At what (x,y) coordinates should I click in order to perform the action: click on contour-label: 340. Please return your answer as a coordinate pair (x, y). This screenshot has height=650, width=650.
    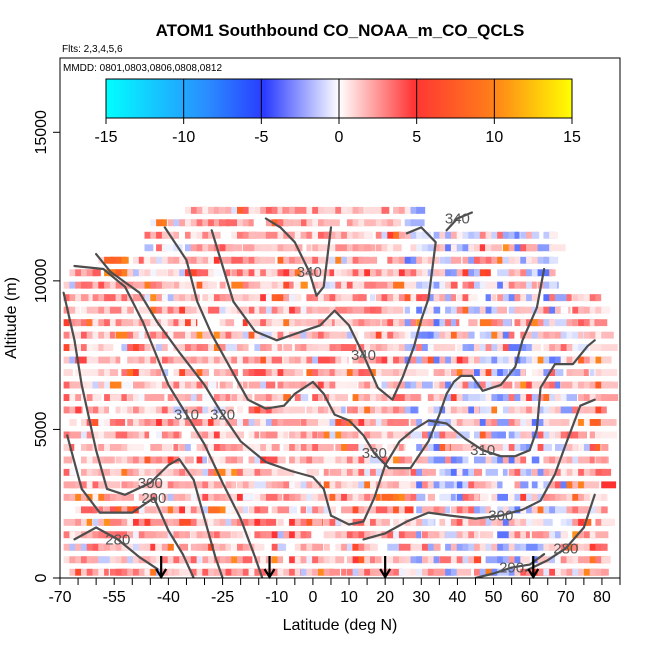
    Looking at the image, I should click on (309, 272).